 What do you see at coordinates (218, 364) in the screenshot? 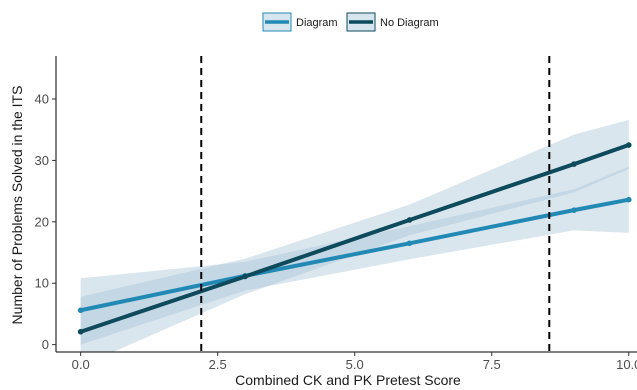
I see `x-tick-label: 2.5` at bounding box center [218, 364].